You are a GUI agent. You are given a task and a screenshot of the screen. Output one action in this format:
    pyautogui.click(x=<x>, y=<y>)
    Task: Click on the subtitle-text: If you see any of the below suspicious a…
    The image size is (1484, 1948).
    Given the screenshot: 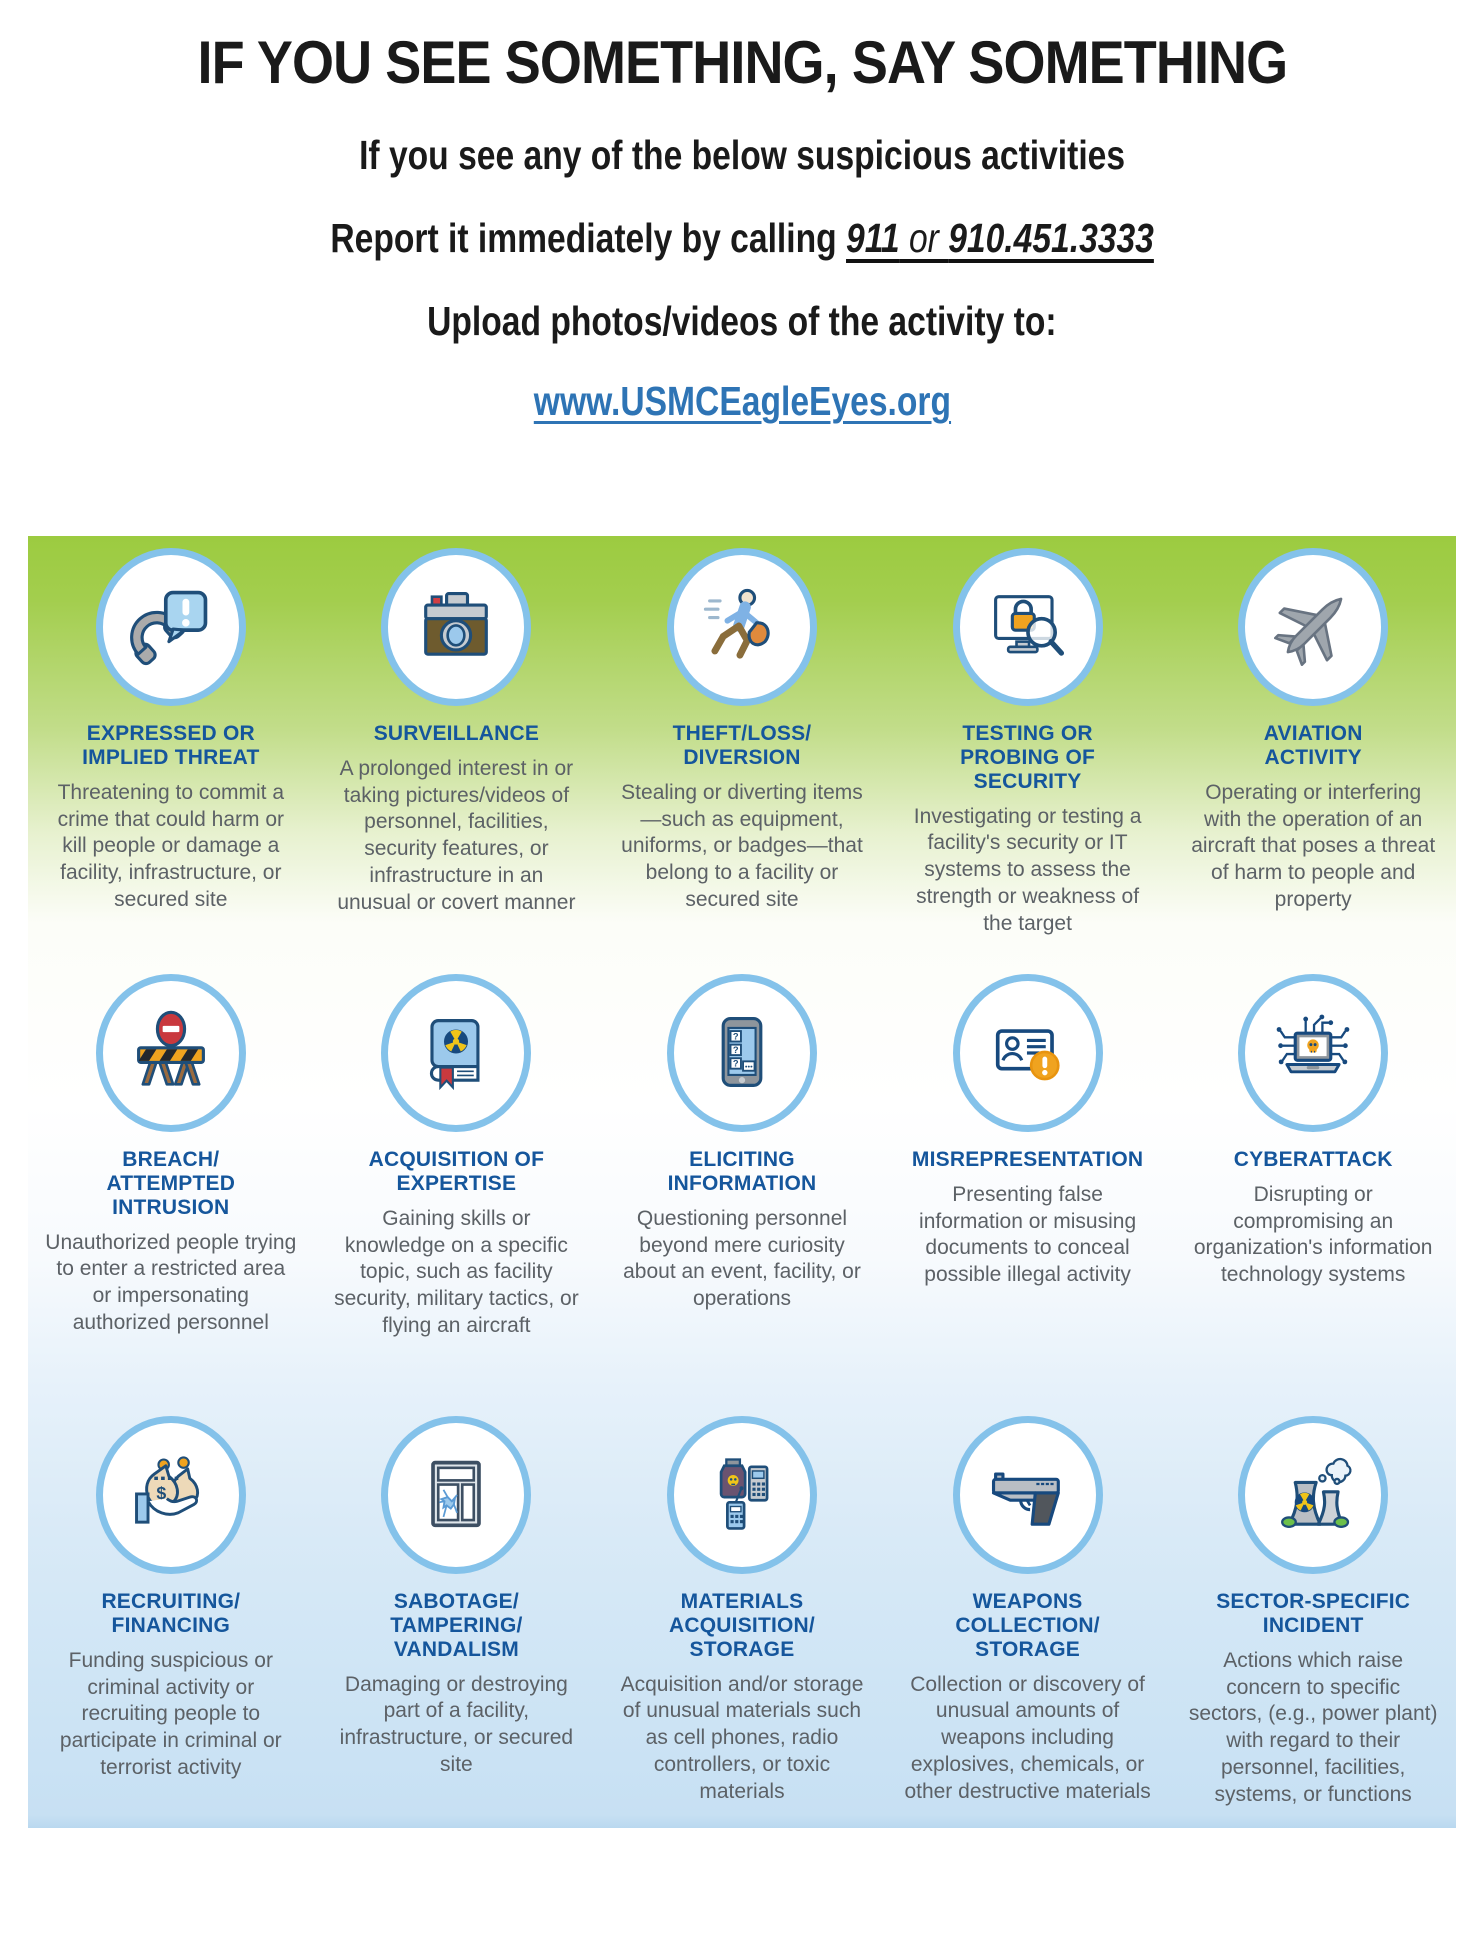 What is the action you would take?
    pyautogui.click(x=742, y=155)
    